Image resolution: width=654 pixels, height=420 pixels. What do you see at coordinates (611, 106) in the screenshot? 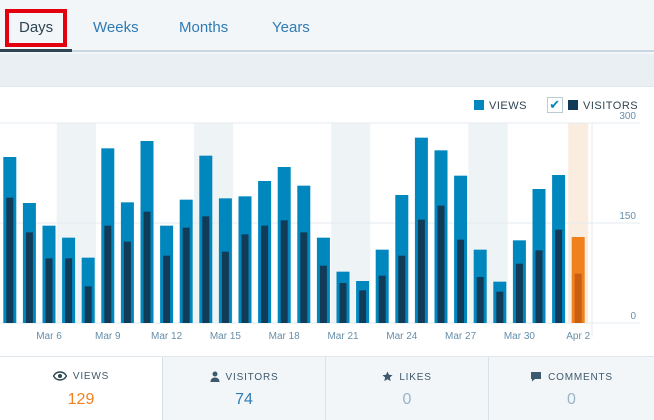
I see `legend-visitors-label: VISITORS` at bounding box center [611, 106].